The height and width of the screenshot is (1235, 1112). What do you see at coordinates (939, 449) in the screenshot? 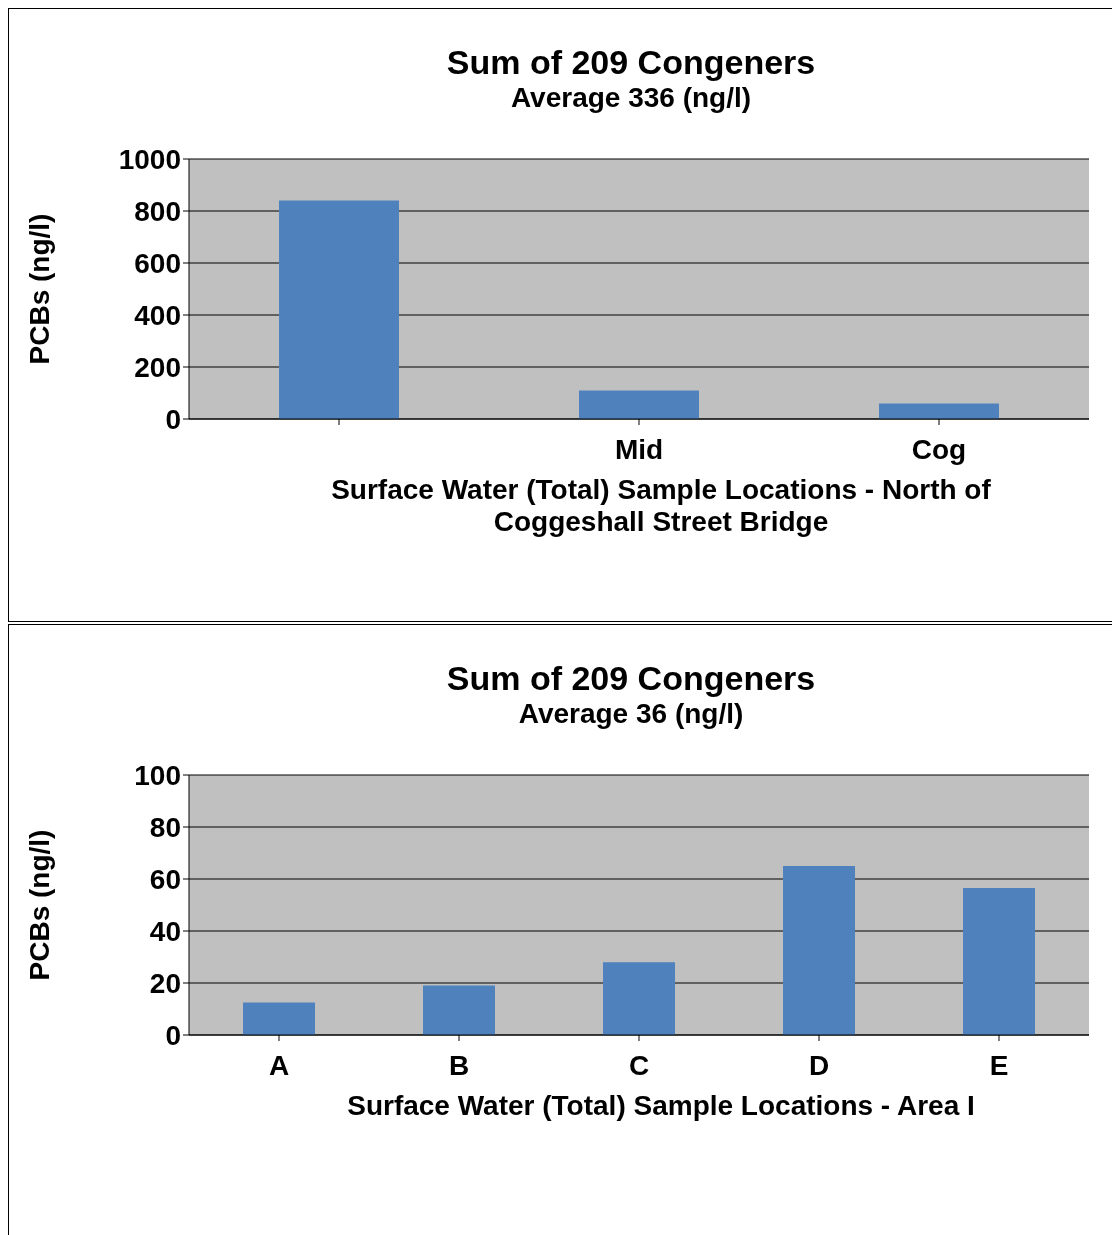
I see `x-tick-label: Cog` at bounding box center [939, 449].